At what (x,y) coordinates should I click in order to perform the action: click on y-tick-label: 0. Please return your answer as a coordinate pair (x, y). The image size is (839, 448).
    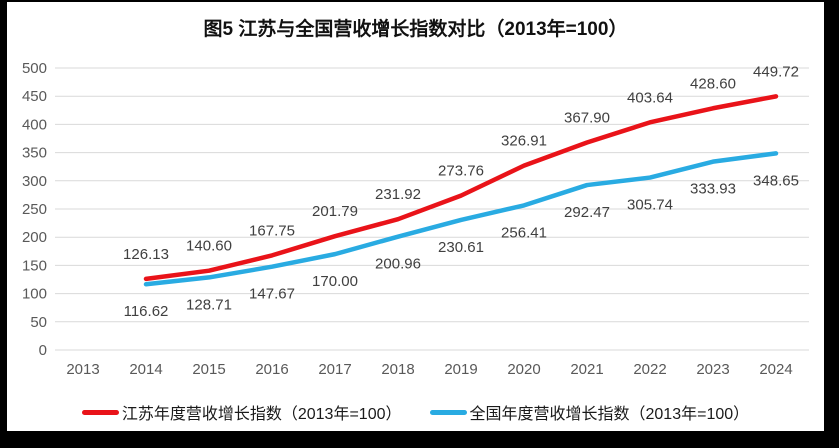
    Looking at the image, I should click on (43, 350).